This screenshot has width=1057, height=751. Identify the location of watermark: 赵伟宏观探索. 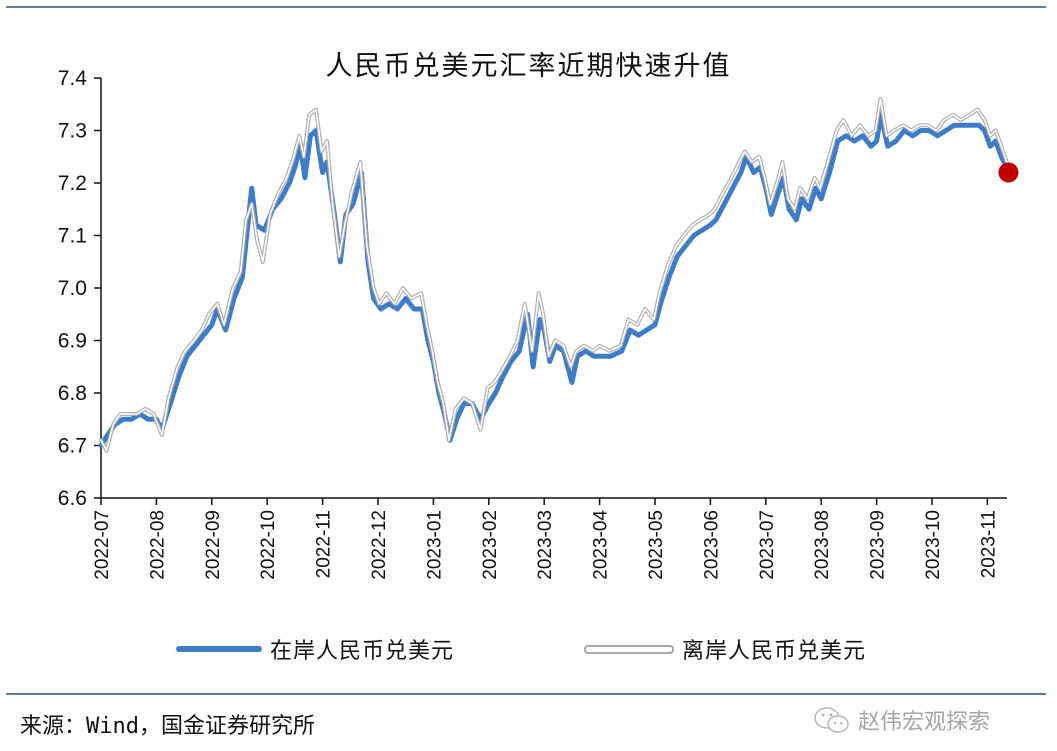
(901, 720).